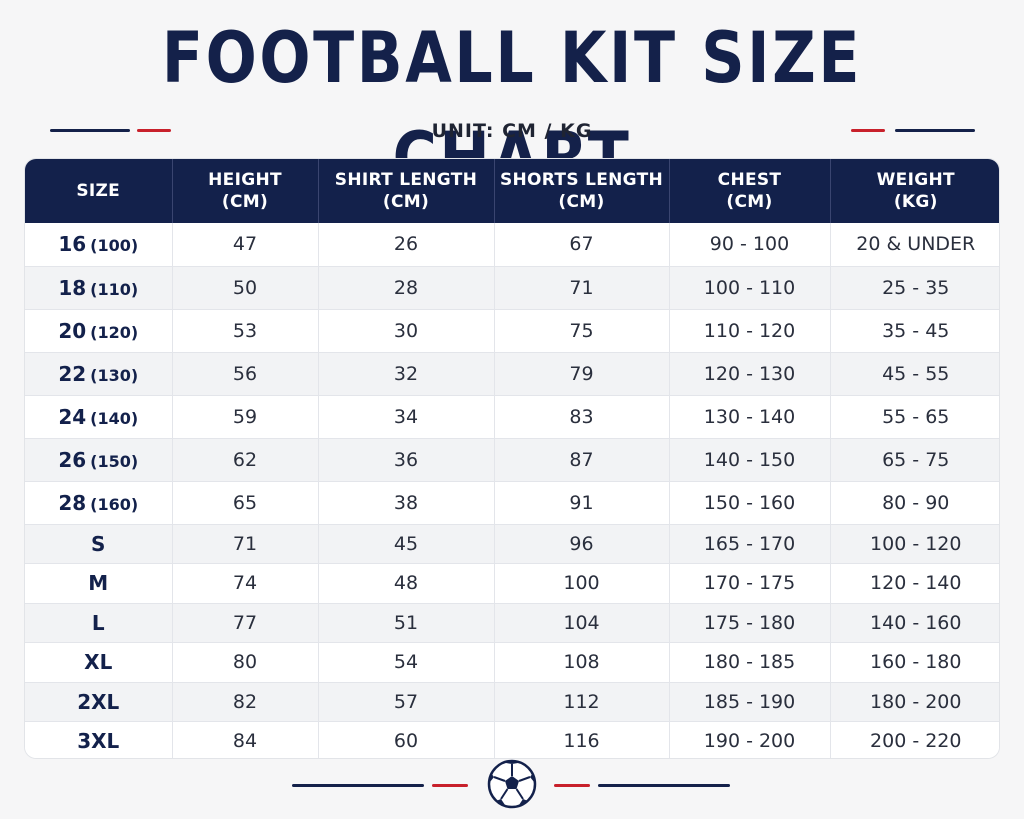 Image resolution: width=1024 pixels, height=819 pixels. What do you see at coordinates (750, 245) in the screenshot?
I see `chest-cell: 90 - 100` at bounding box center [750, 245].